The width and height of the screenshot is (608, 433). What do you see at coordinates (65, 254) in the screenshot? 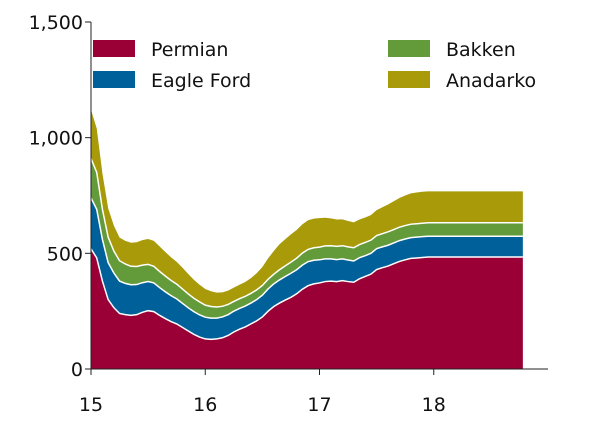
I see `y-tick-label: 500` at bounding box center [65, 254].